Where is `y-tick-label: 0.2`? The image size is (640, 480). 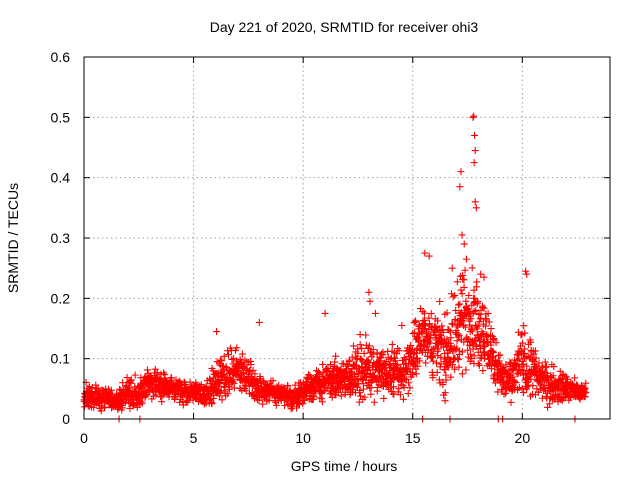 y-tick-label: 0.2 is located at coordinates (61, 298).